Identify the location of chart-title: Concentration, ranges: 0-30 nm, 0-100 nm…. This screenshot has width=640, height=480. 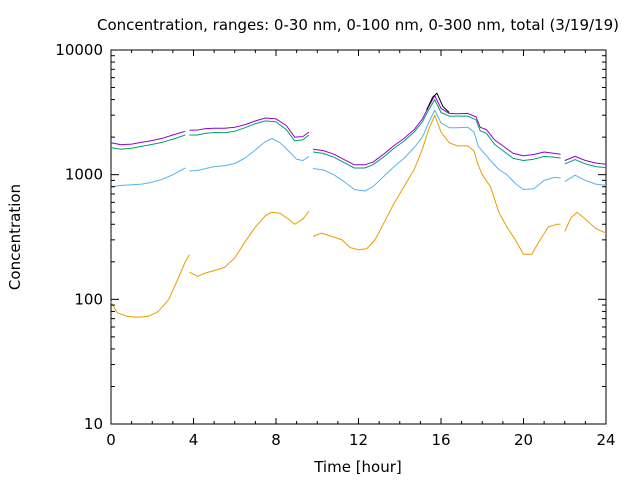
(358, 25).